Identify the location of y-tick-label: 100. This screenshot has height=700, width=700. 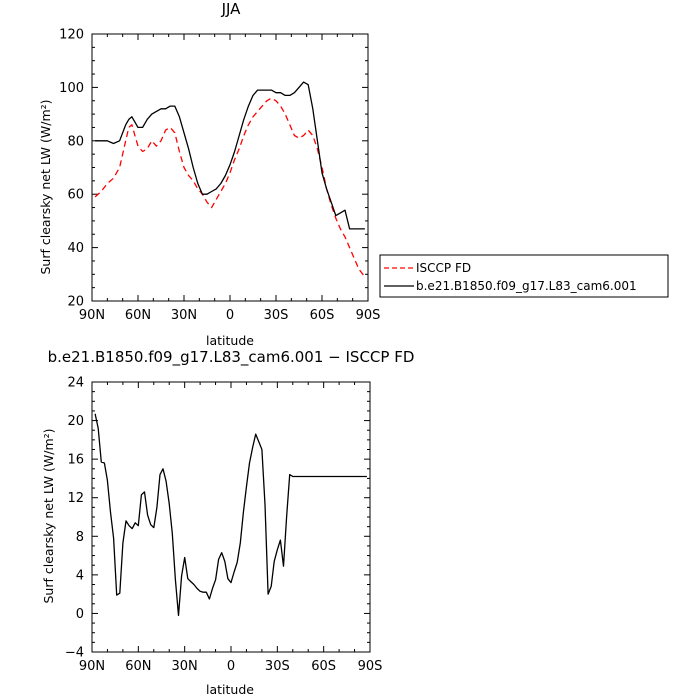
(71, 88).